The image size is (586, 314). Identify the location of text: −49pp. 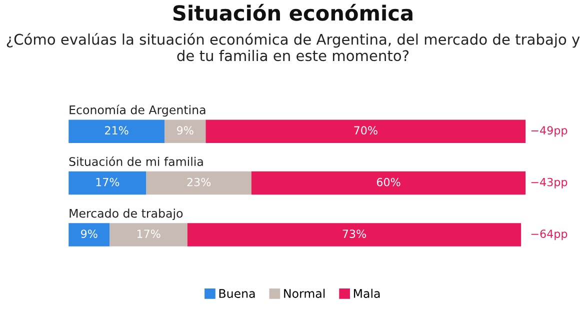
(549, 131).